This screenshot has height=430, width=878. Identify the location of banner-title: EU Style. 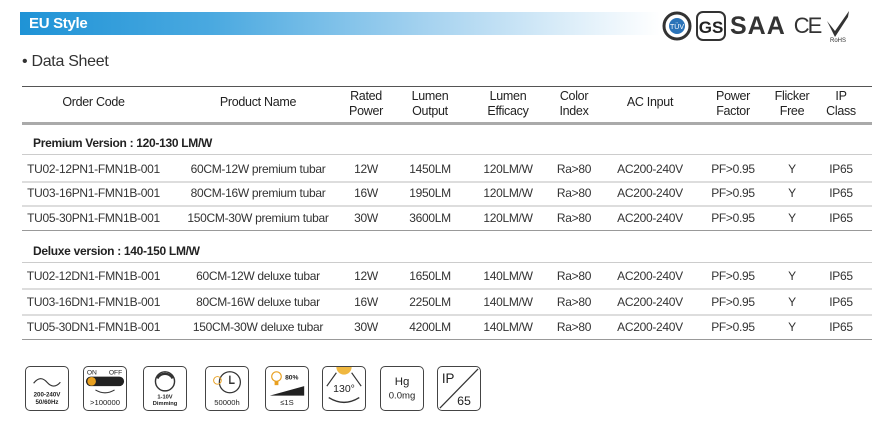
(58, 23).